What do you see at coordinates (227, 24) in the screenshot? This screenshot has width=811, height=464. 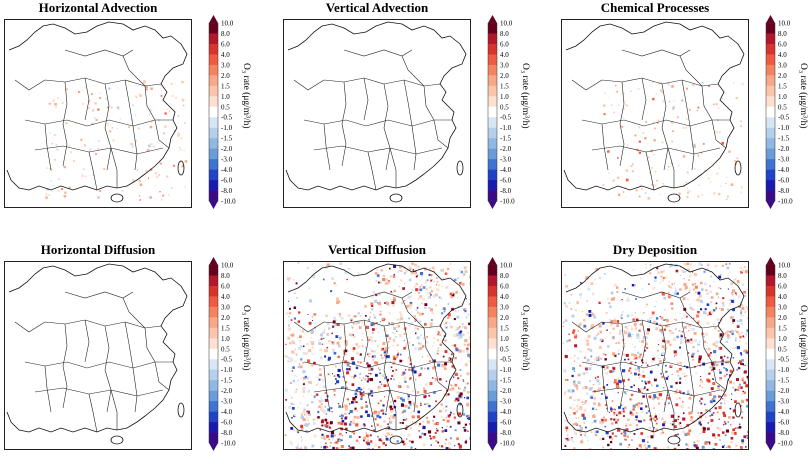 I see `colorbar-tick-label: 10.0` at bounding box center [227, 24].